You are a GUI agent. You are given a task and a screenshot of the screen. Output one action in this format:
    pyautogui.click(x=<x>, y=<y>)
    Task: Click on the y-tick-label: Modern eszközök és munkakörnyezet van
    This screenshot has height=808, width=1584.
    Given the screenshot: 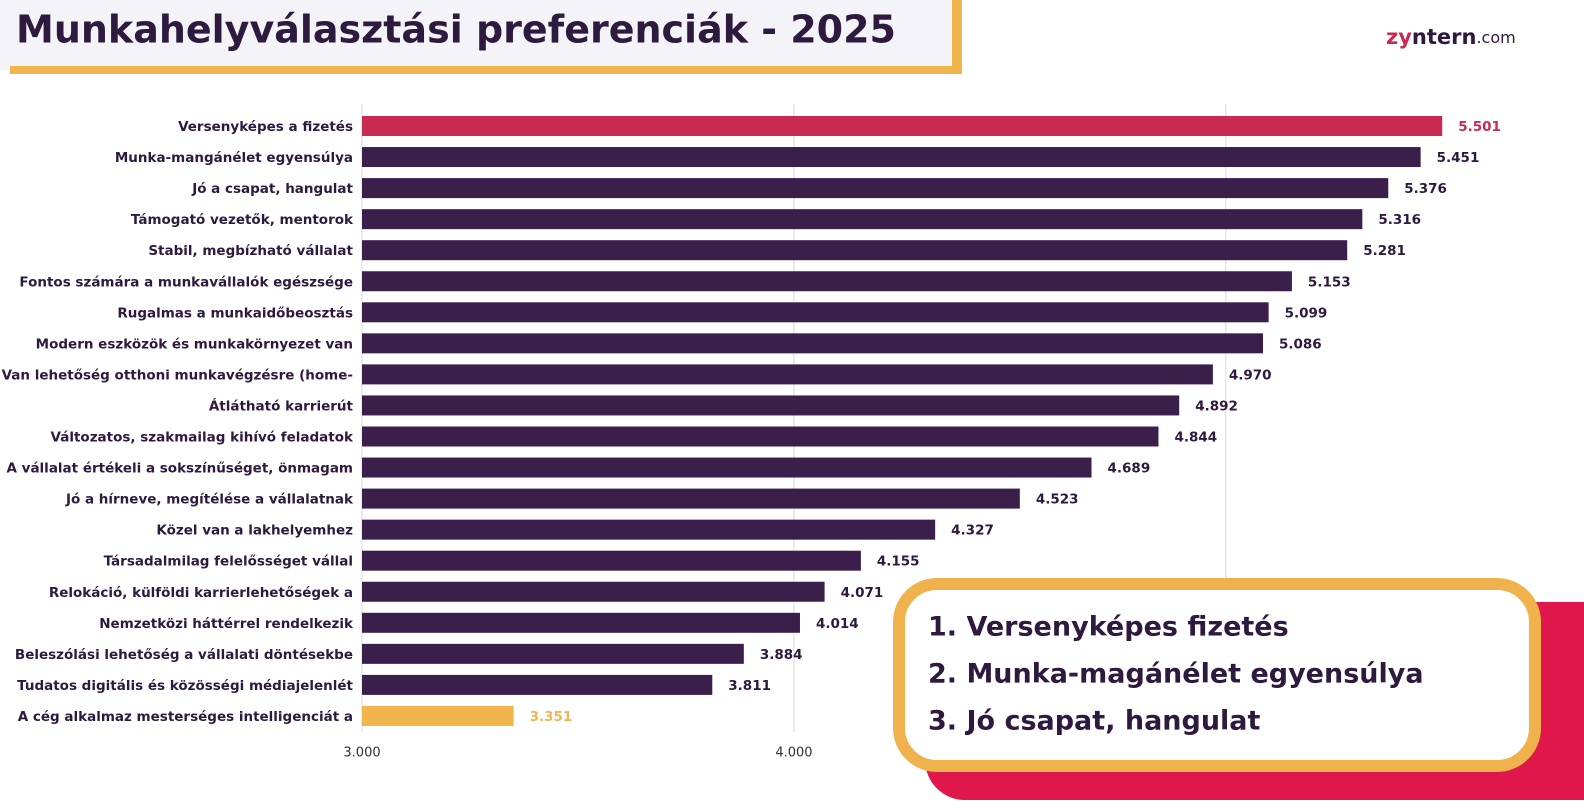 What is the action you would take?
    pyautogui.click(x=194, y=344)
    